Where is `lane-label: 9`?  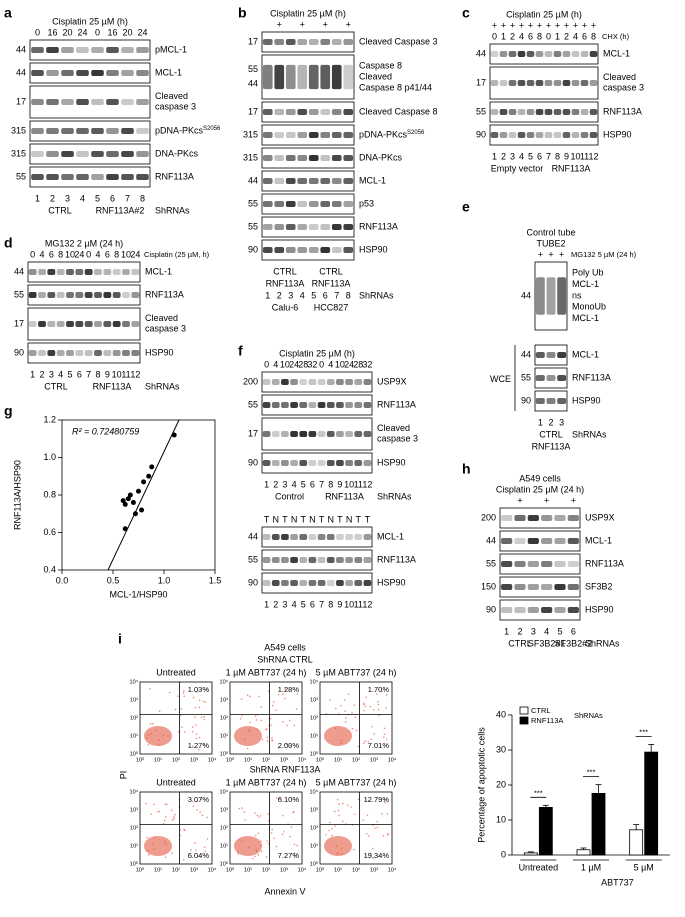 lane-label: 9 is located at coordinates (339, 604).